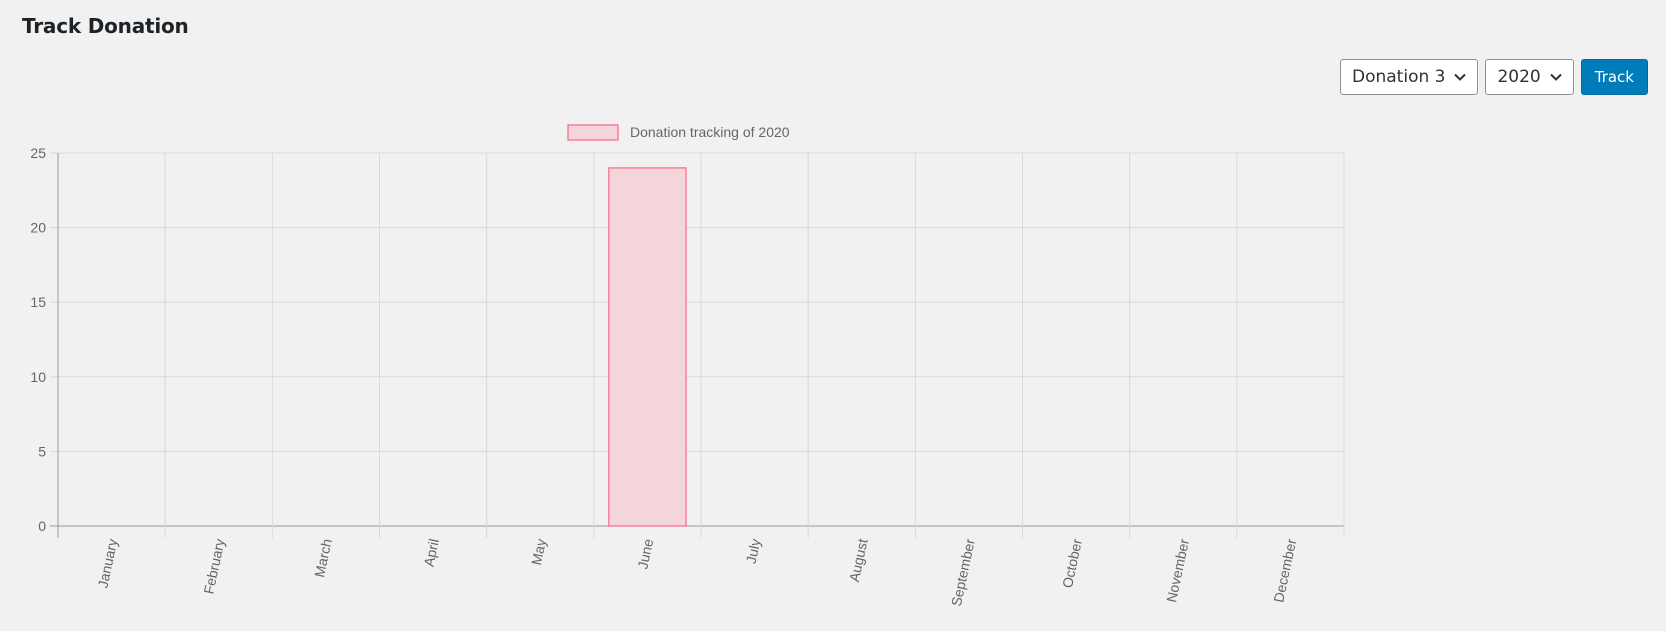  I want to click on x-tick-label: May, so click(538, 551).